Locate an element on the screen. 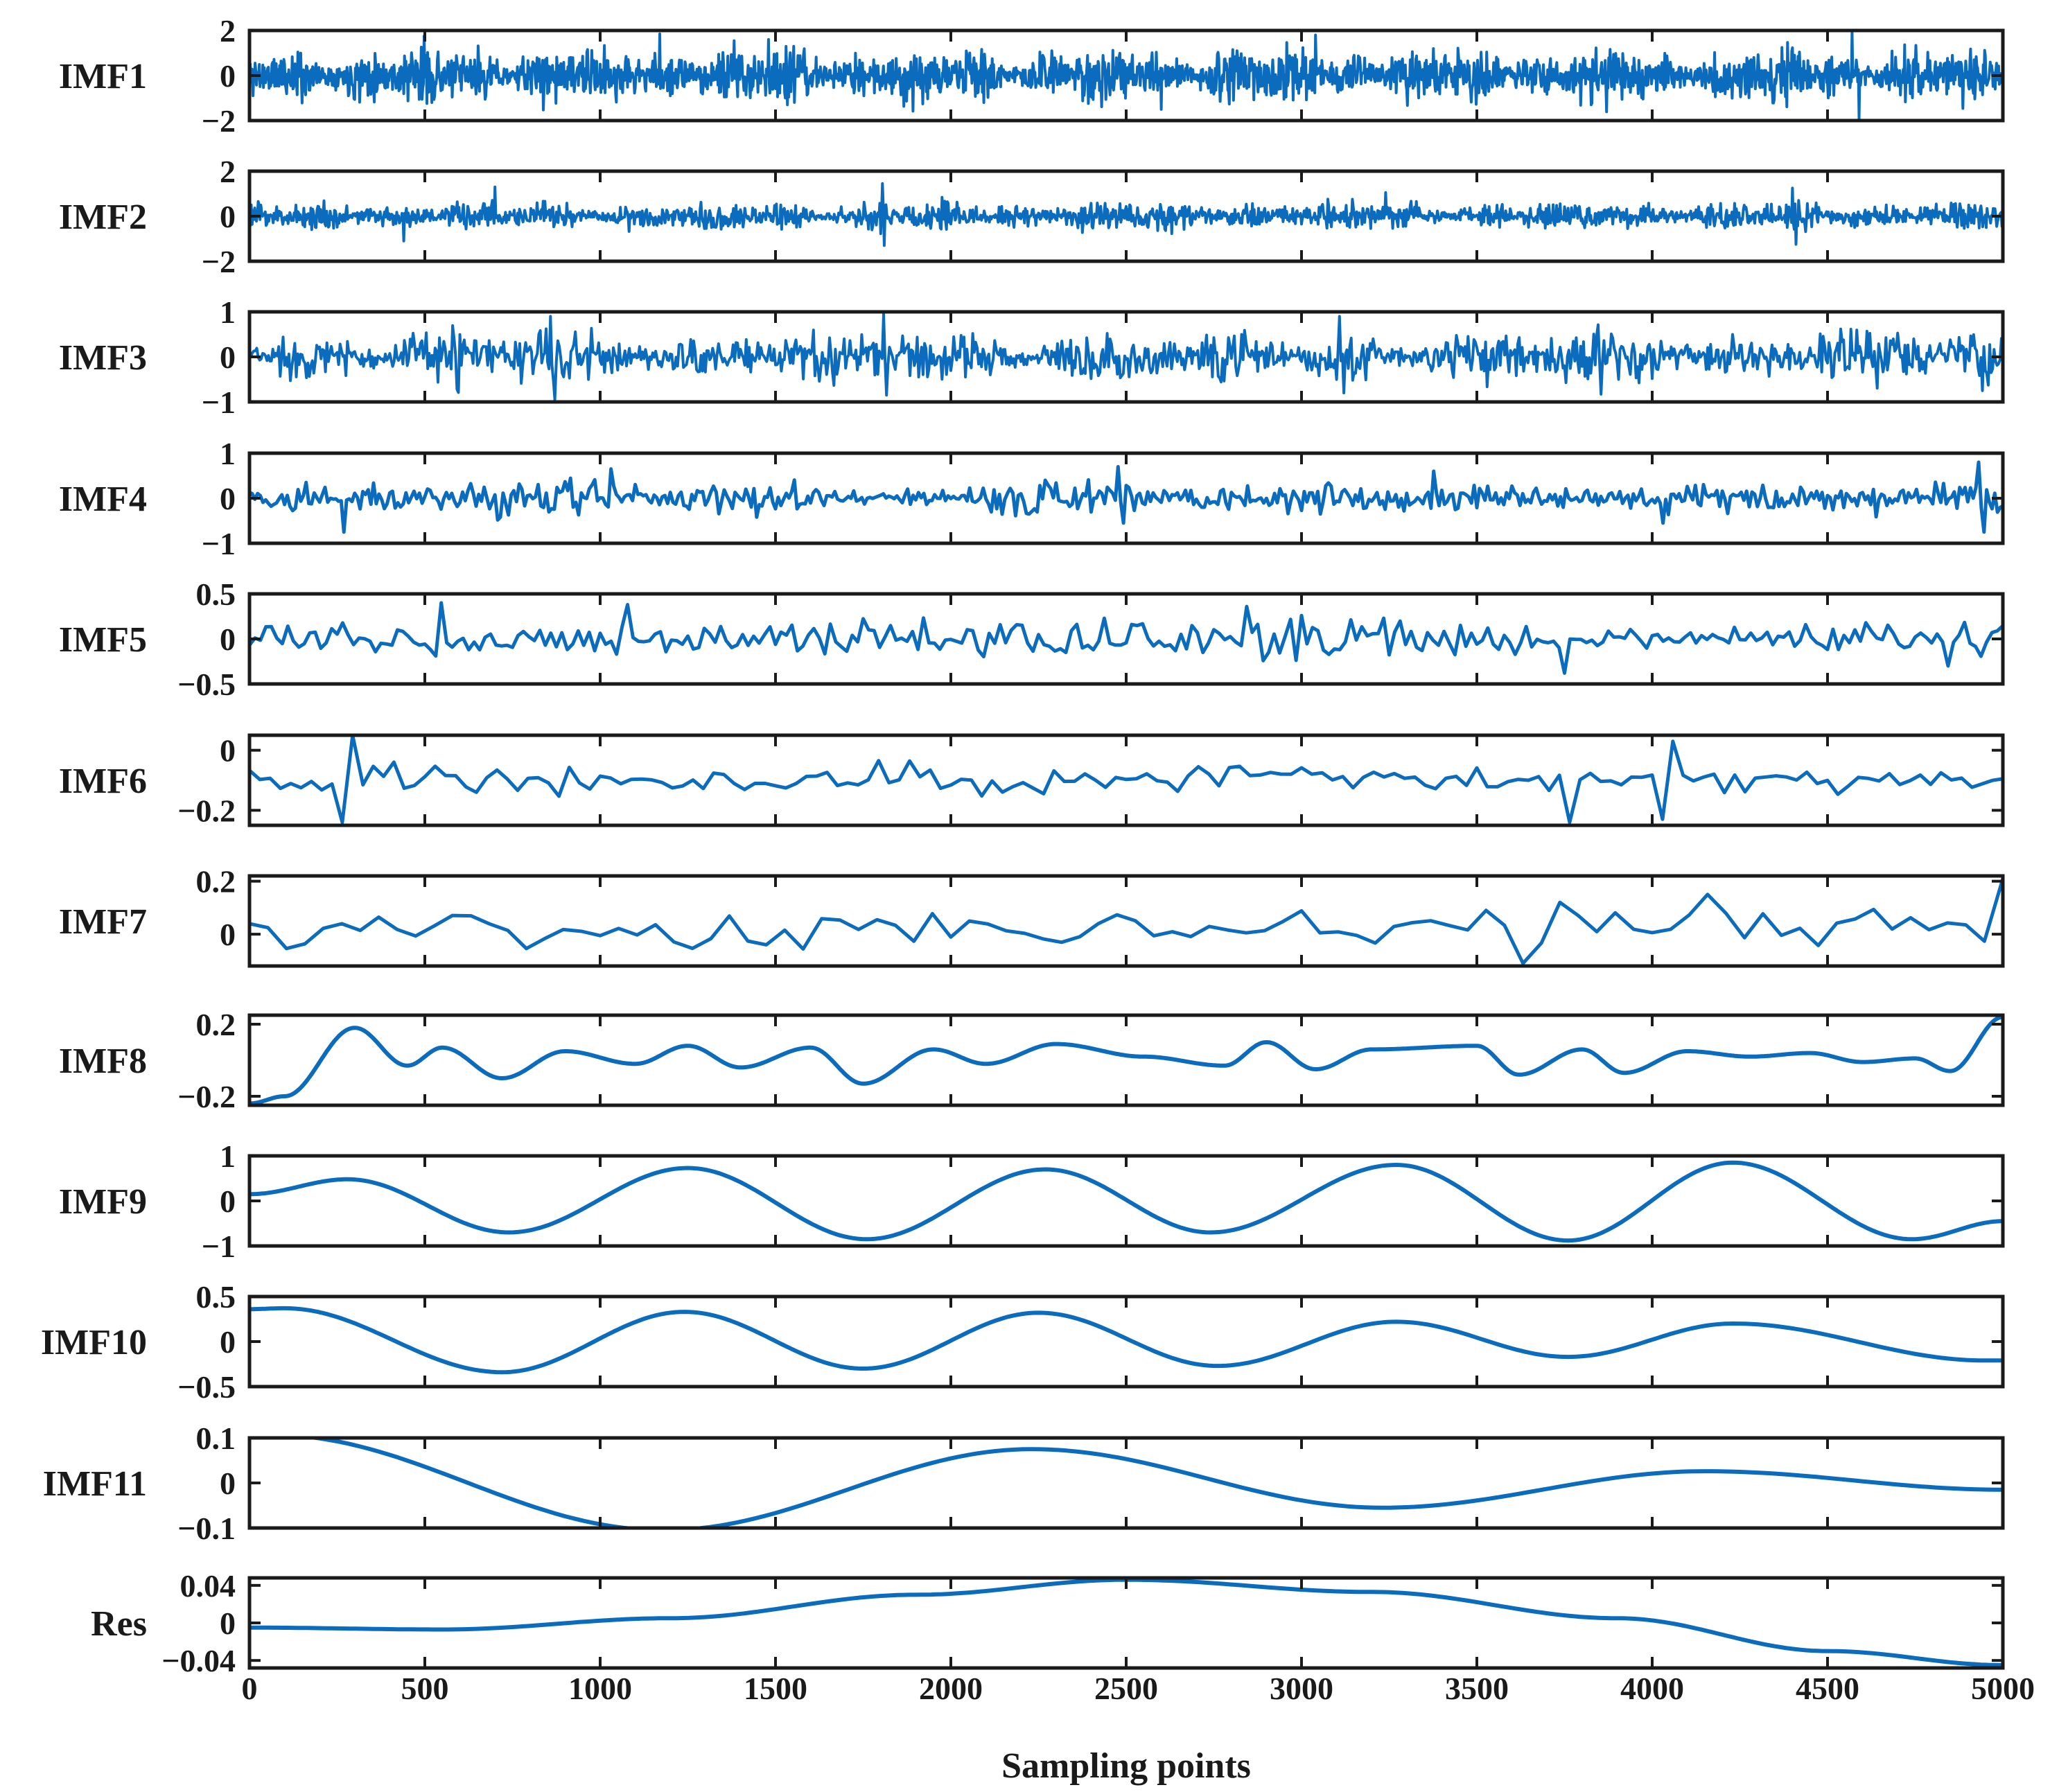 The height and width of the screenshot is (1792, 2059). x-axis-label: Sampling points is located at coordinates (1126, 1766).